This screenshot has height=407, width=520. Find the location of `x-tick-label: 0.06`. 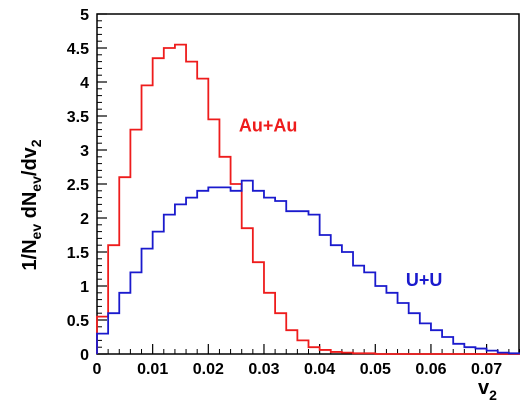

x-tick-label: 0.06 is located at coordinates (430, 369).